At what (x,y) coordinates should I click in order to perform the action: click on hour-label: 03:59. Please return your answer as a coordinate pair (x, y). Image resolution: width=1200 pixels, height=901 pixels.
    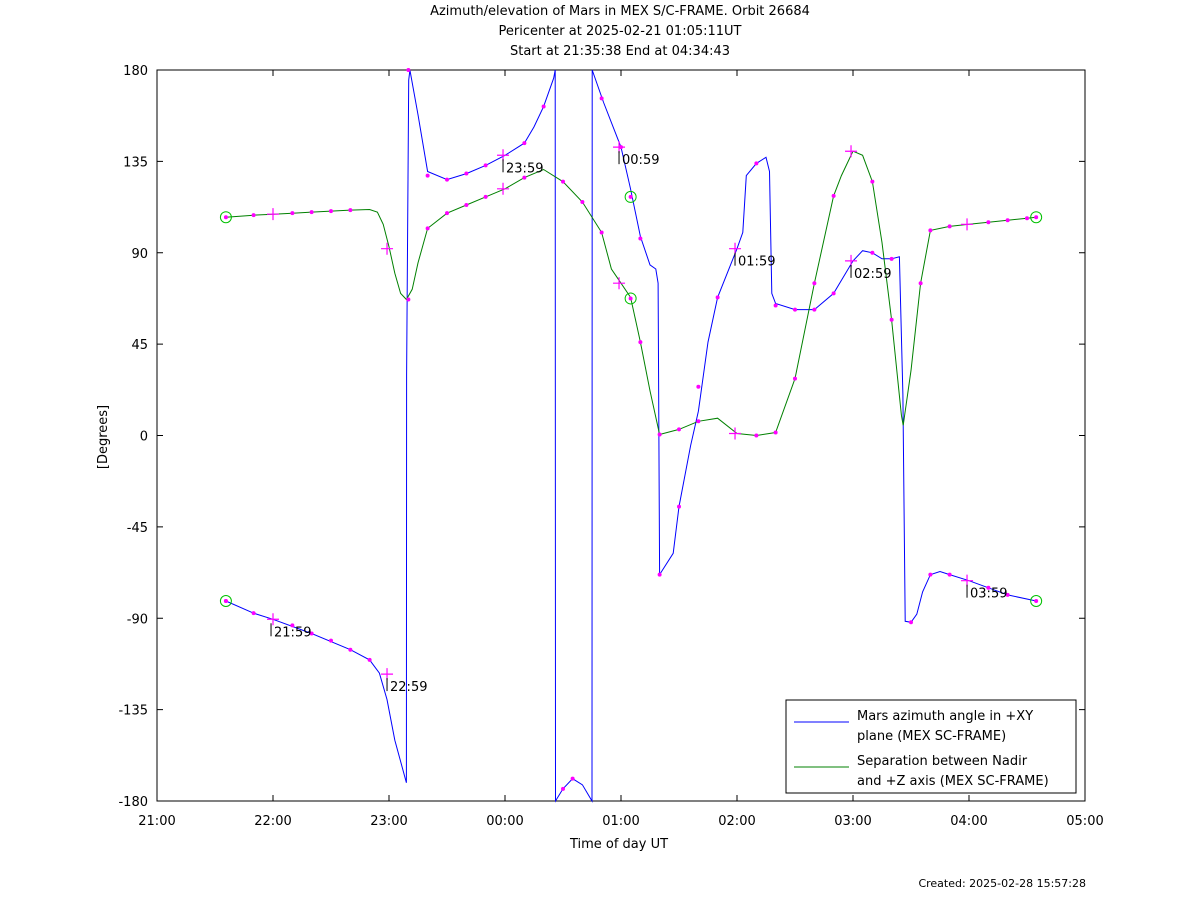
    Looking at the image, I should click on (988, 594).